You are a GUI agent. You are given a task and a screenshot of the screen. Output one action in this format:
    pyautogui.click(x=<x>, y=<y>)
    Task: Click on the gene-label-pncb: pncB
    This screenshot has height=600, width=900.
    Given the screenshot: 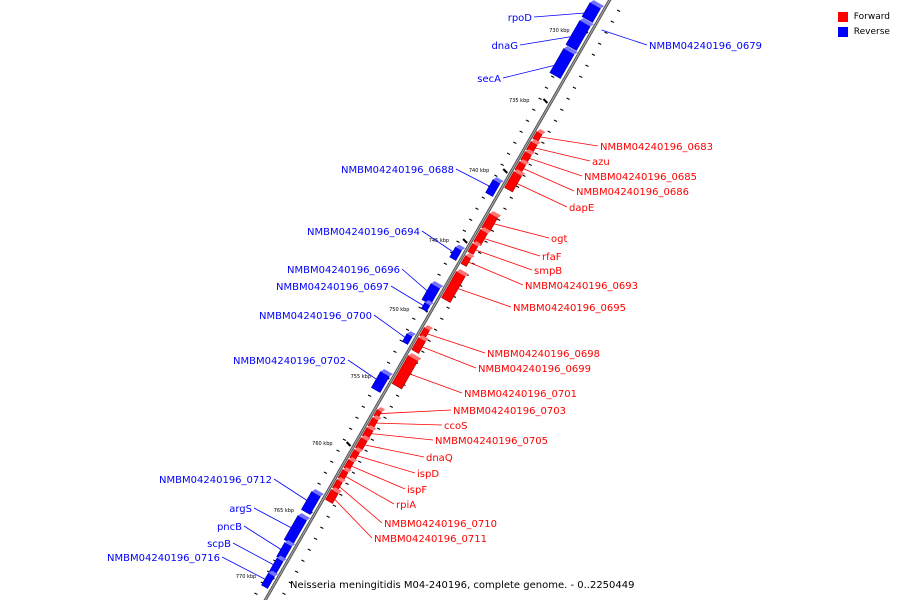 What is the action you would take?
    pyautogui.click(x=229, y=527)
    